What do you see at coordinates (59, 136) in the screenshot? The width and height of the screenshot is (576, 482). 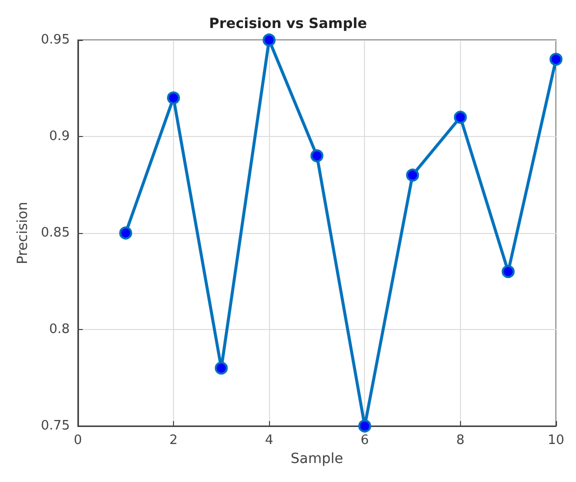 I see `y-tick-label: 0.9` at bounding box center [59, 136].